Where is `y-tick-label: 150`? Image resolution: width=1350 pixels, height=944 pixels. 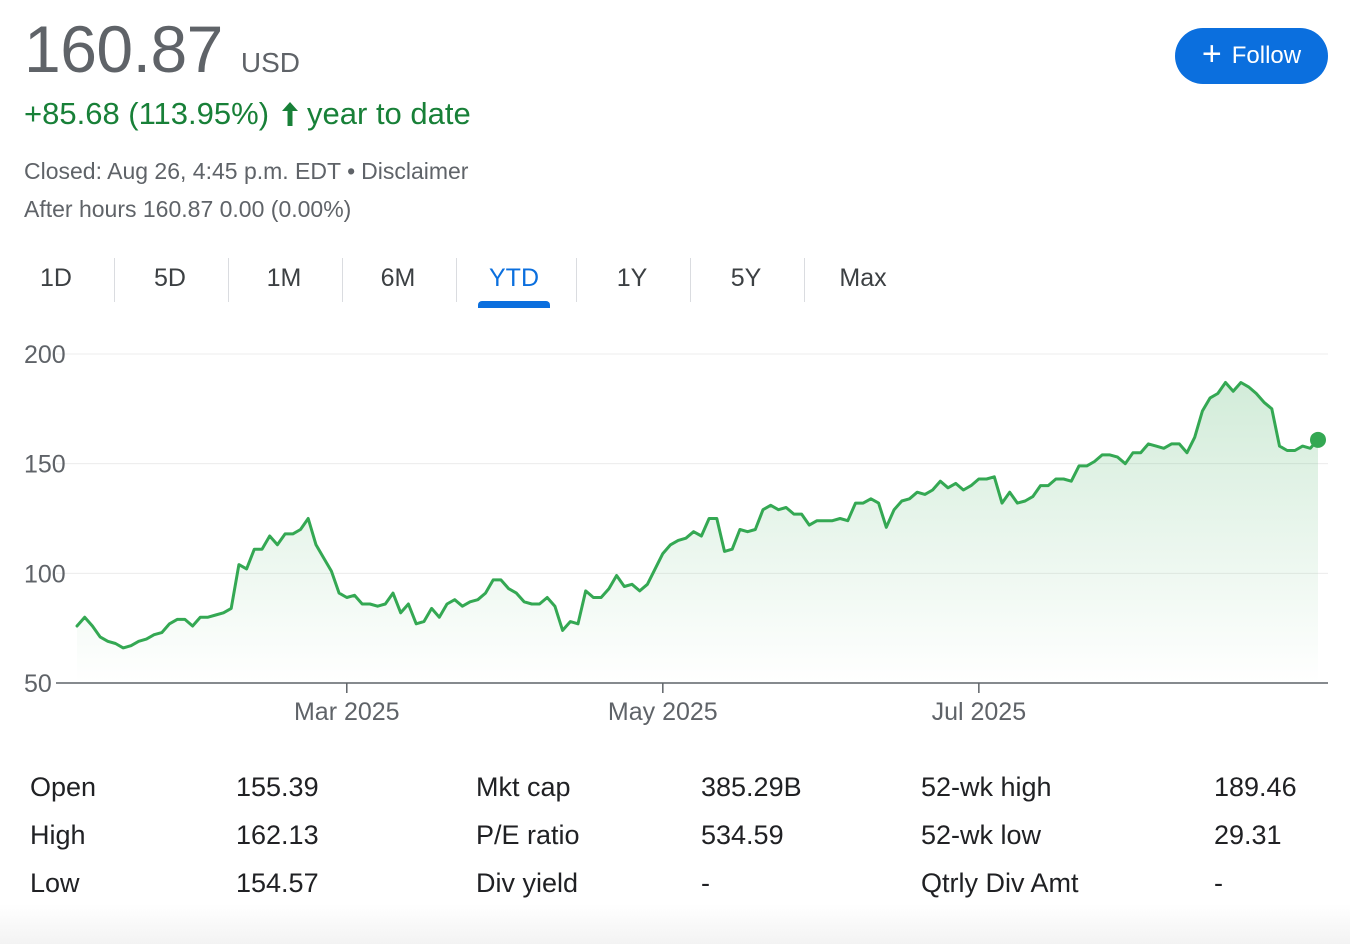
y-tick-label: 150 is located at coordinates (45, 465).